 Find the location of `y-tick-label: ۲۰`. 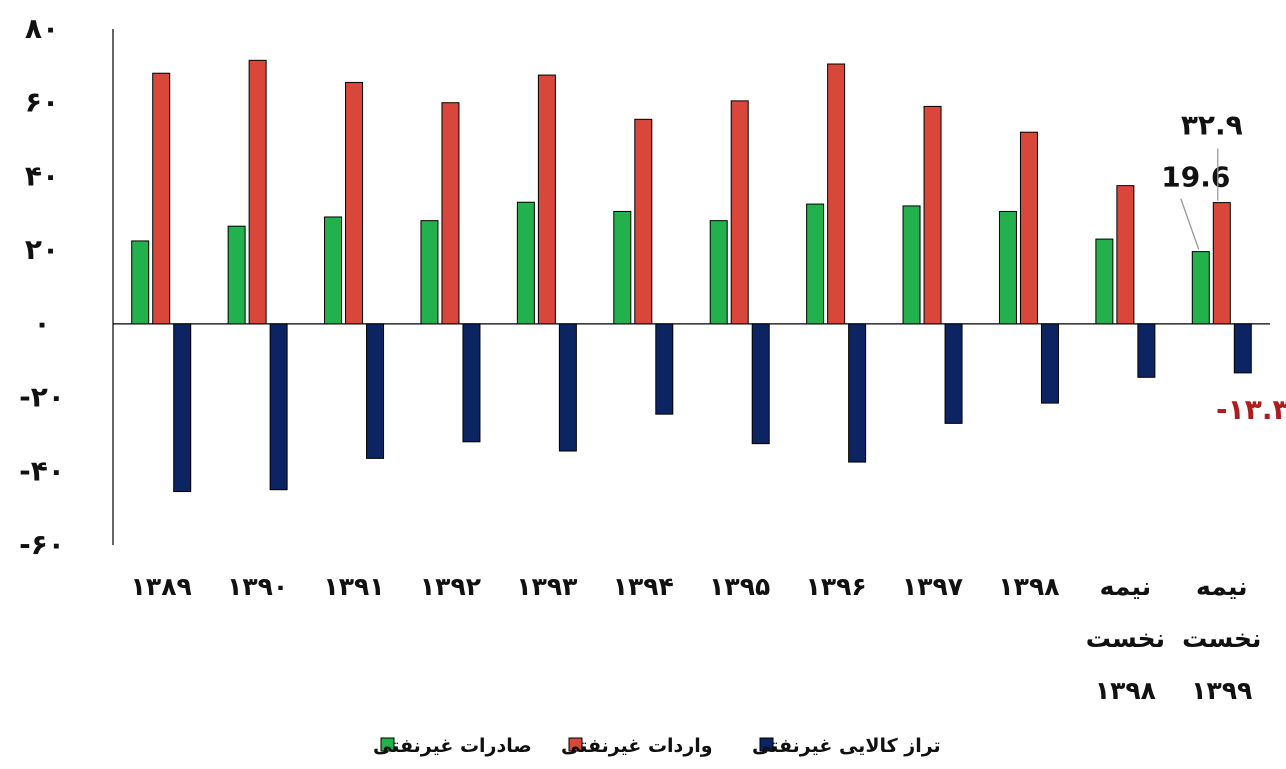

y-tick-label: ۲۰ is located at coordinates (42, 249).